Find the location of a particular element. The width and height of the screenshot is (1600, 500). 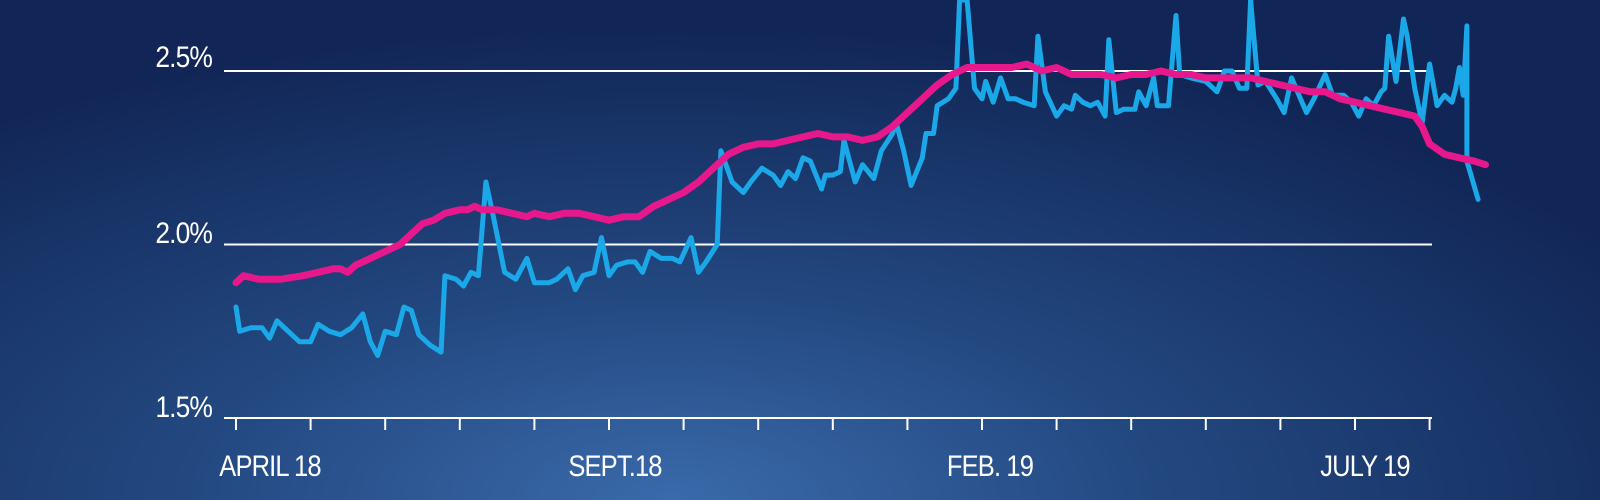

x-tick-label-april-18: APRIL 18 is located at coordinates (270, 466).